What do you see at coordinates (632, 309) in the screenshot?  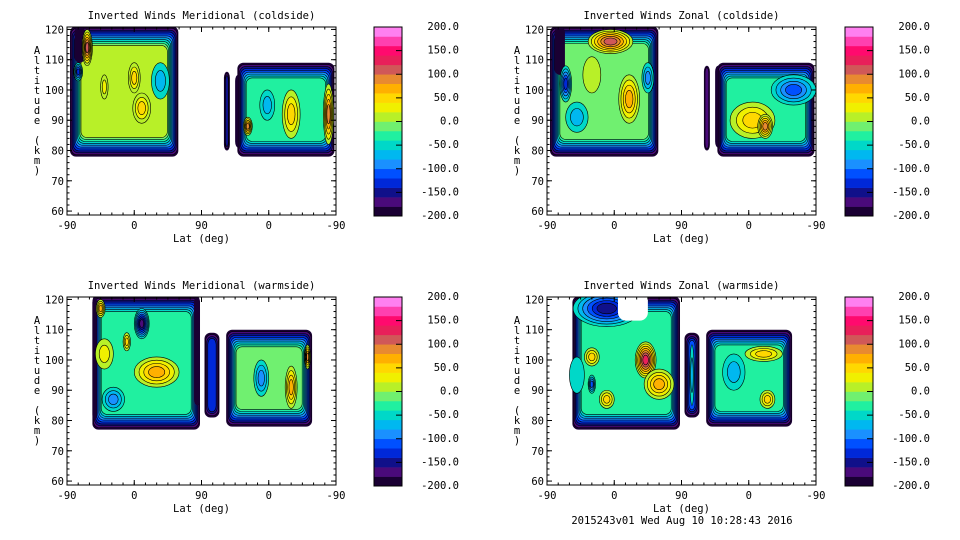 I see `data-gap` at bounding box center [632, 309].